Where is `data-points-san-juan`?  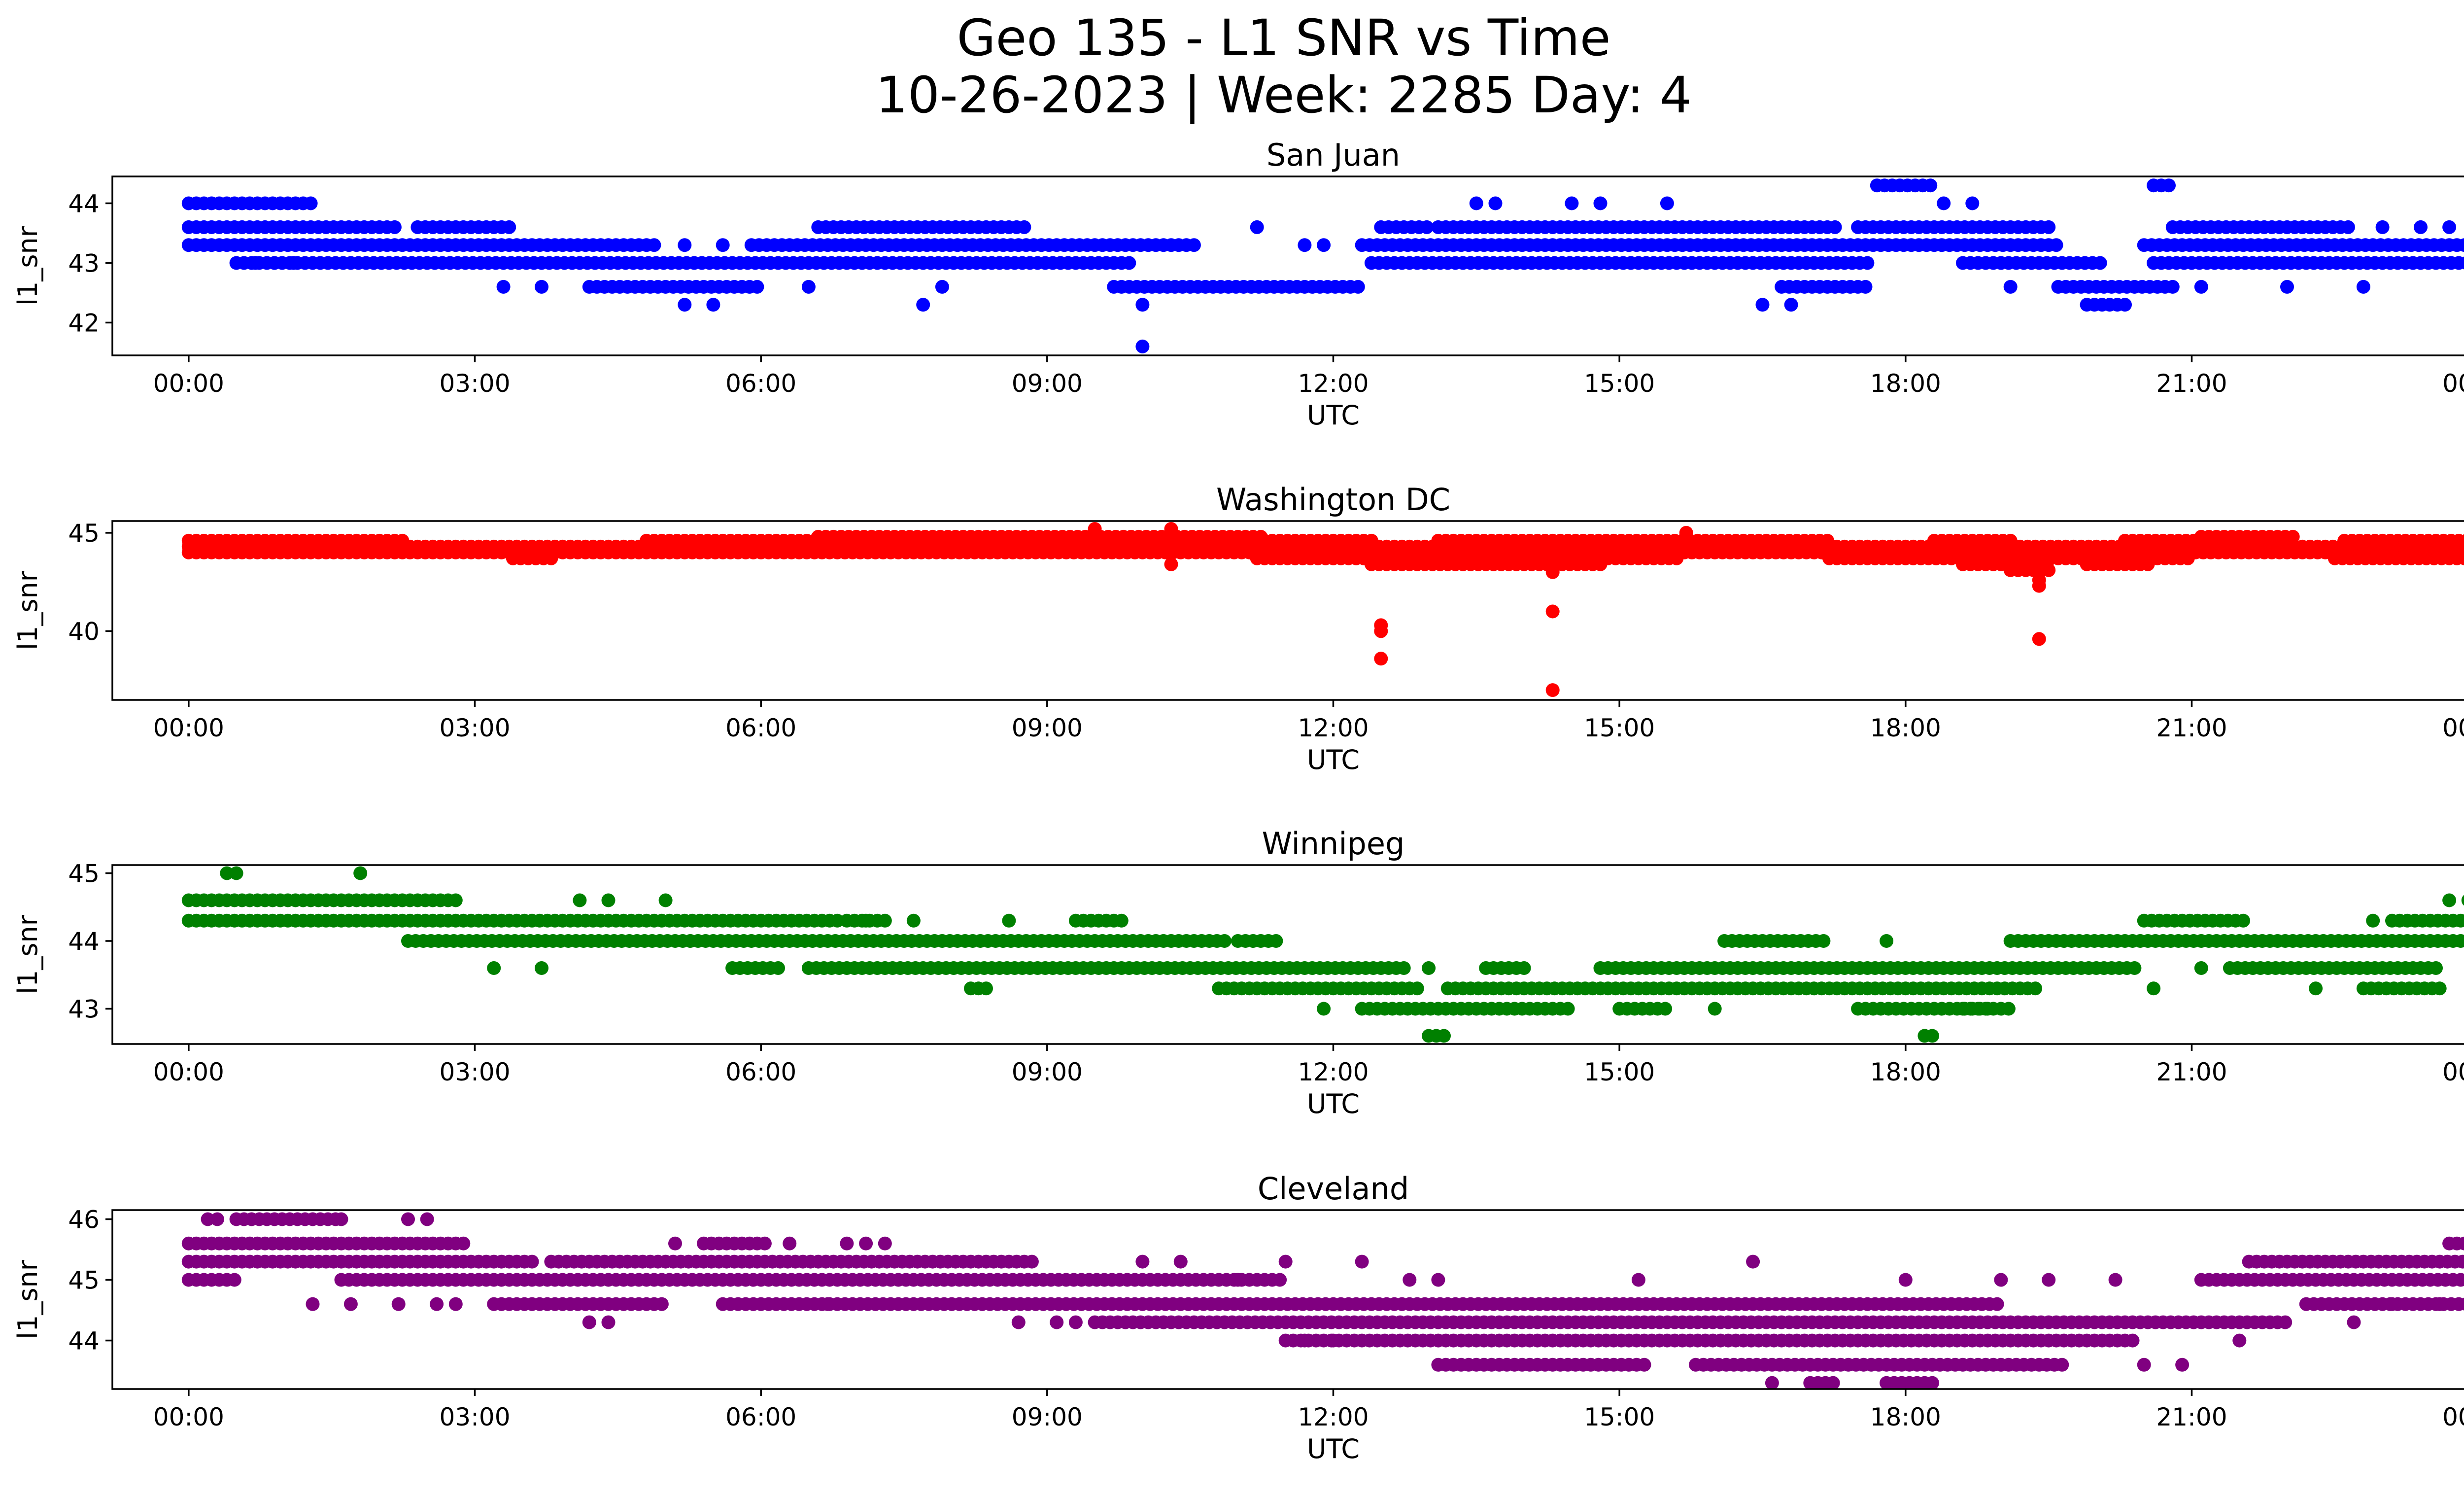
data-points-san-juan is located at coordinates (1322, 265).